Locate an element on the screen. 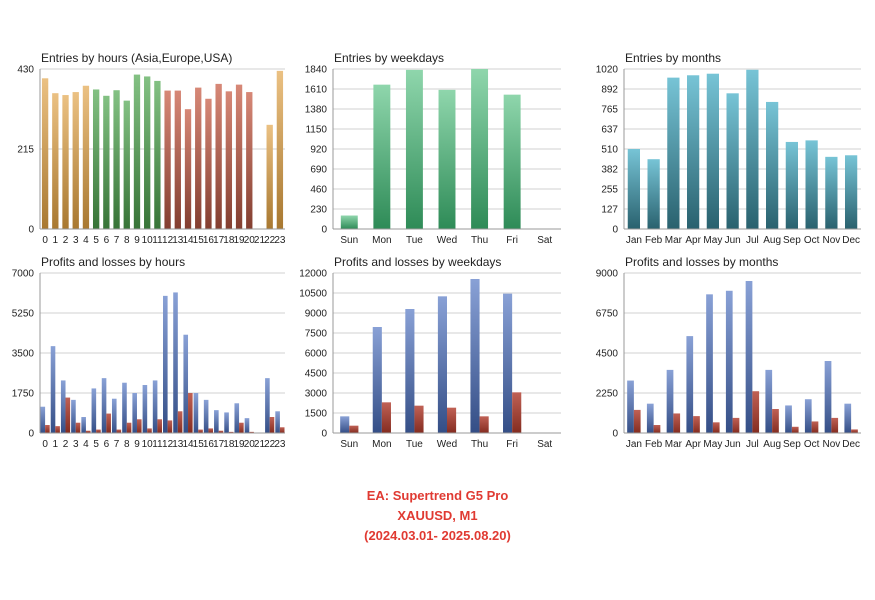 Image resolution: width=875 pixels, height=600 pixels. chart-title: Entries by hours (Asia,Europe,USA) is located at coordinates (136, 58).